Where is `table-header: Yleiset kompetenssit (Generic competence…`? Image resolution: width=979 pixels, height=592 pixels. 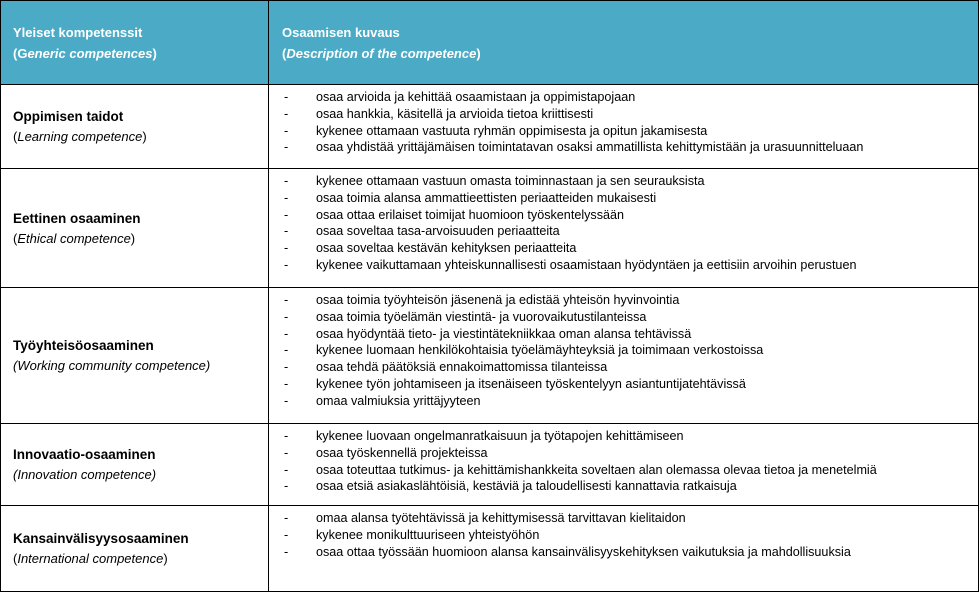
table-header: Yleiset kompetenssit (Generic competence… is located at coordinates (489, 42).